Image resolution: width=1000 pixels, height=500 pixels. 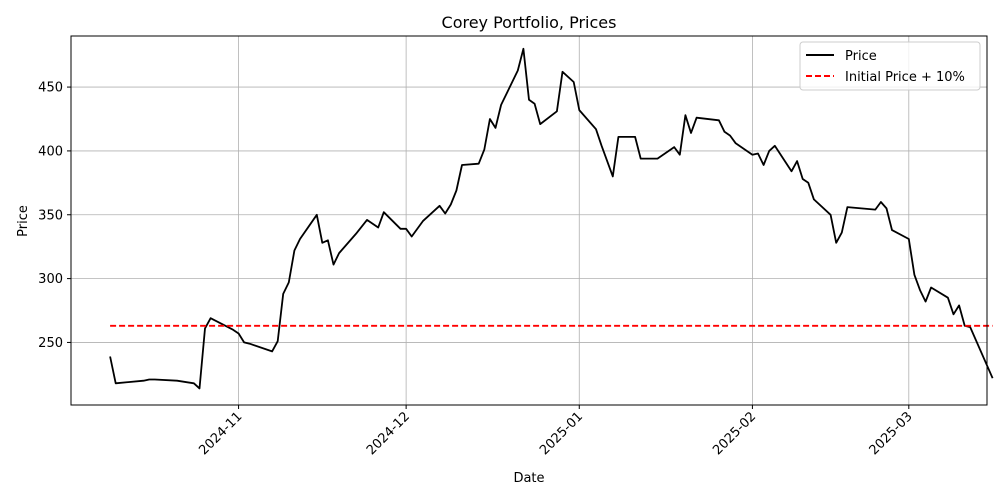 What do you see at coordinates (50, 279) in the screenshot?
I see `y-tick-label: 300` at bounding box center [50, 279].